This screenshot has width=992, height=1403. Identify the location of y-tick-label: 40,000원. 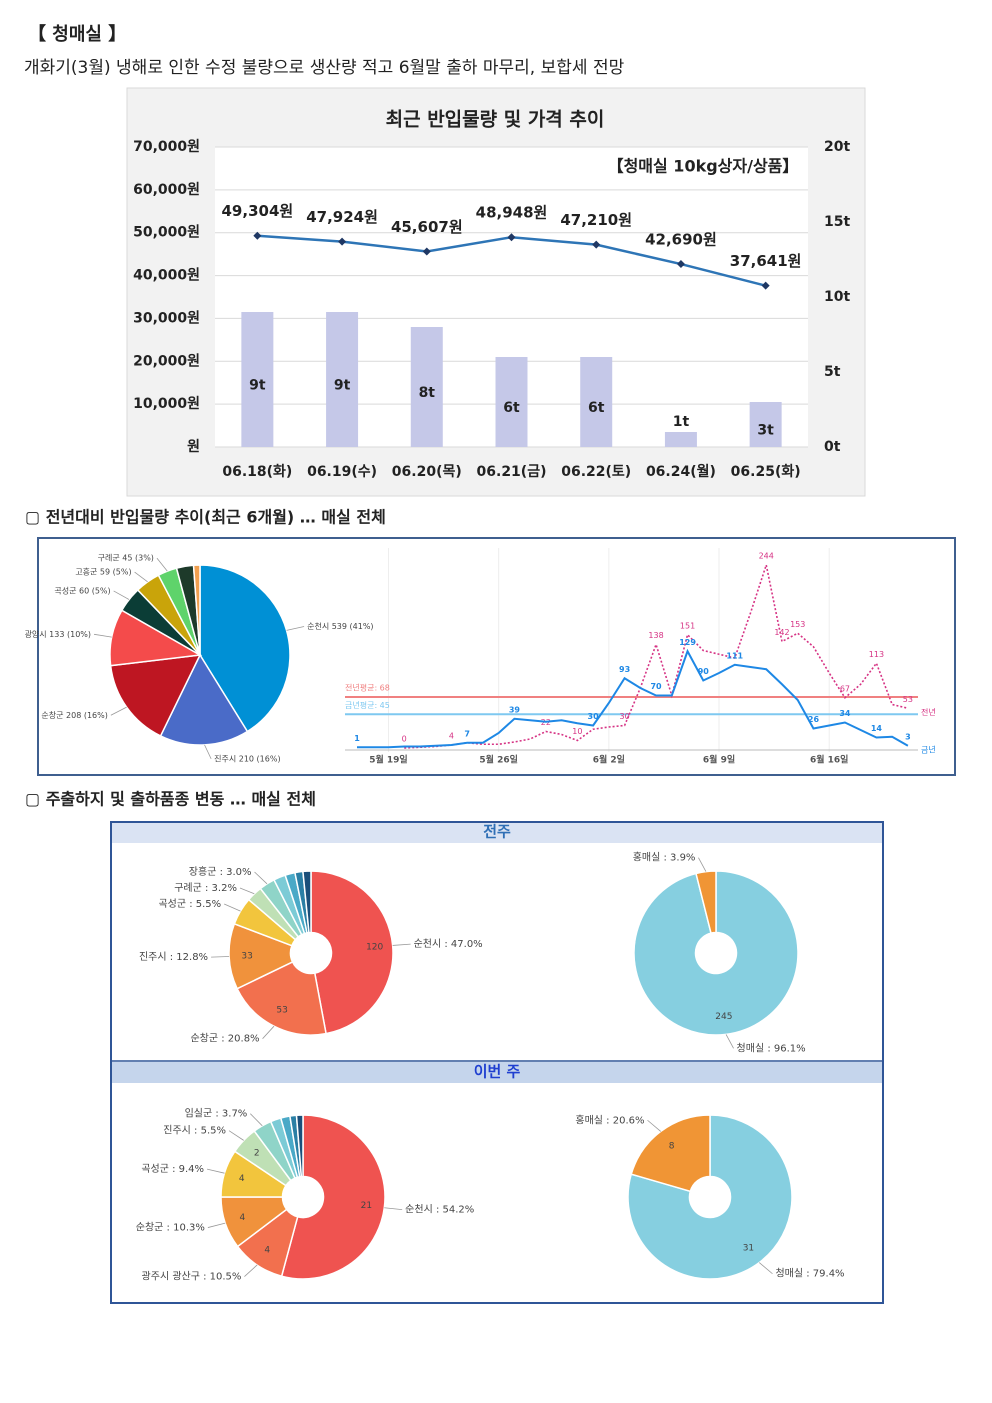
(166, 276).